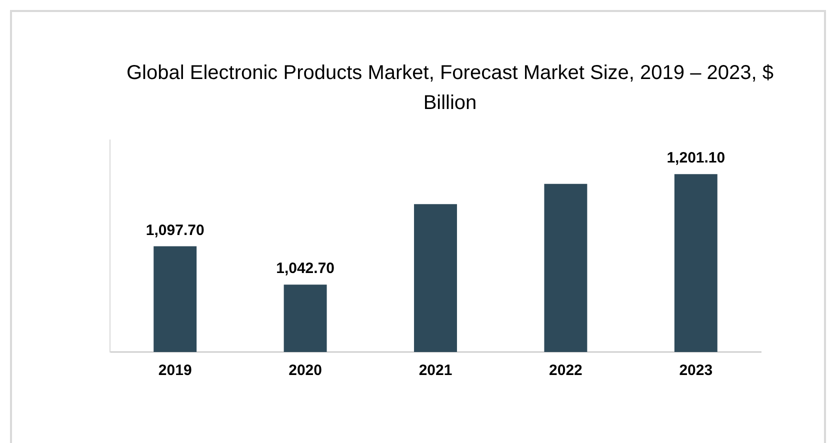 The height and width of the screenshot is (443, 836). I want to click on data-label: 1,097.70, so click(175, 230).